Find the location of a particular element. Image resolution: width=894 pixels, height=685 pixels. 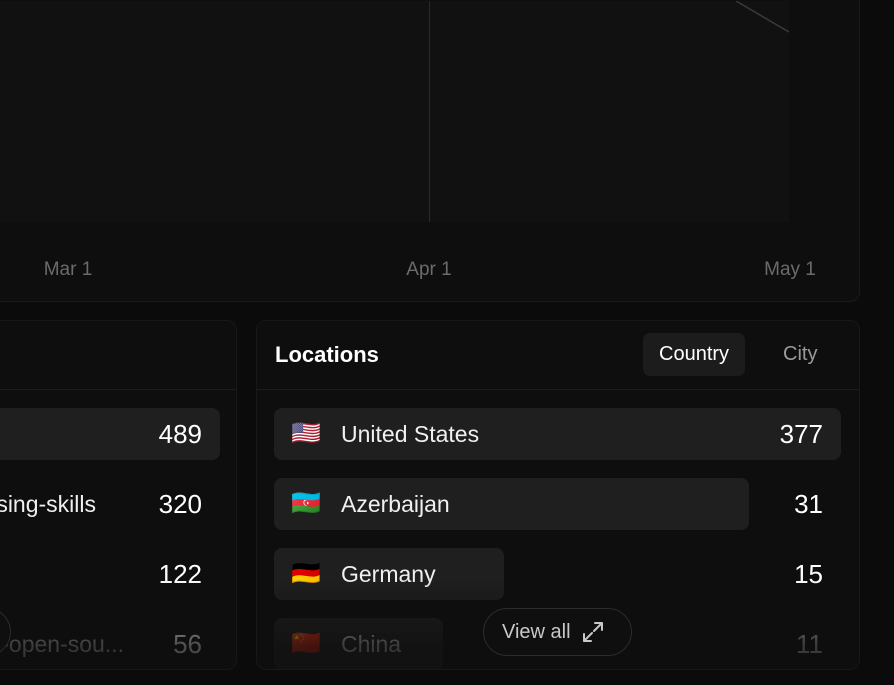

pages-card: 489 sing-skills 320 122 -open-sou... 56 is located at coordinates (118, 495).